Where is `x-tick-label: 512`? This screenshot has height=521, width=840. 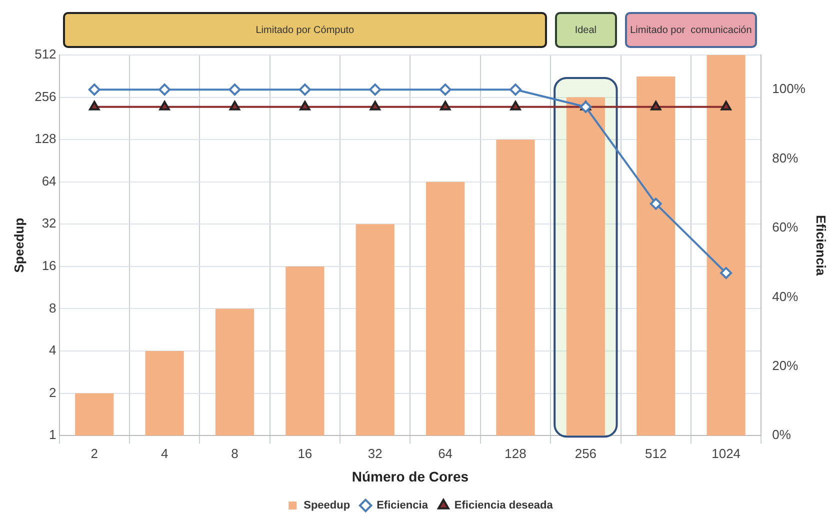
x-tick-label: 512 is located at coordinates (656, 453).